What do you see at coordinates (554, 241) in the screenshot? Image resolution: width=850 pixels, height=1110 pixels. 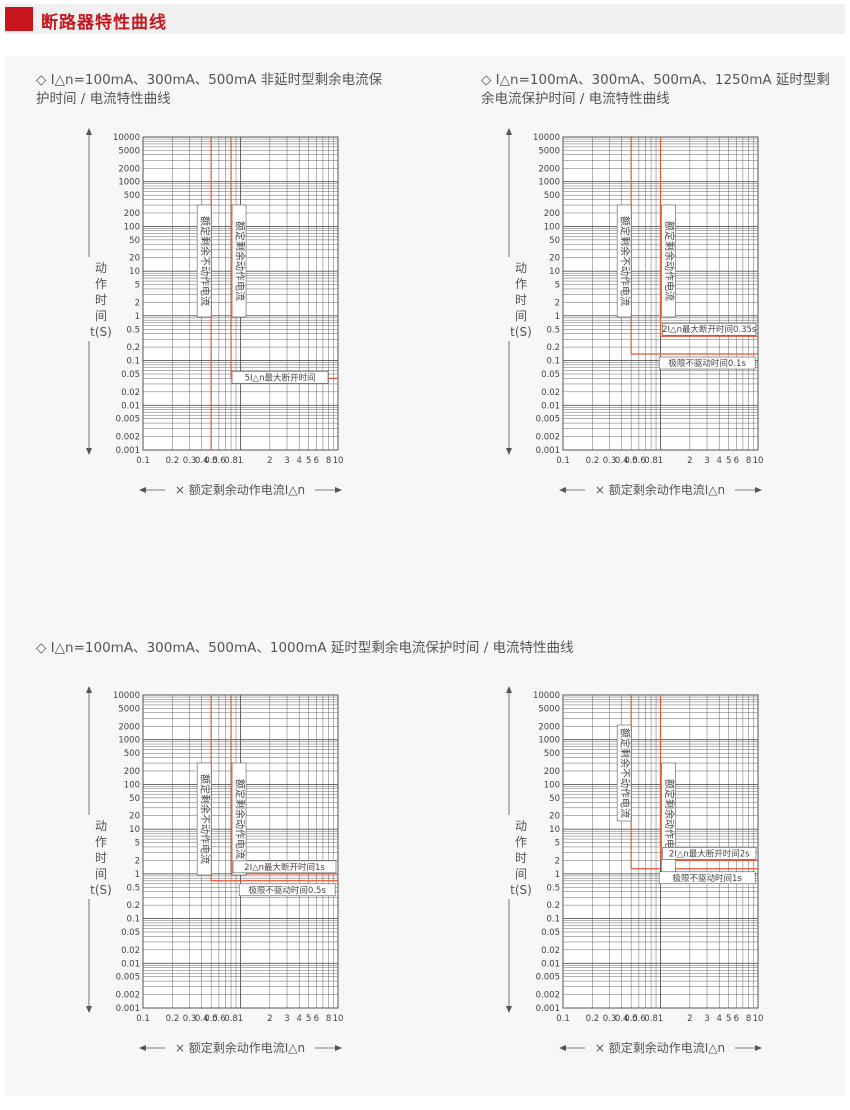 I see `y-tick-label: 50` at bounding box center [554, 241].